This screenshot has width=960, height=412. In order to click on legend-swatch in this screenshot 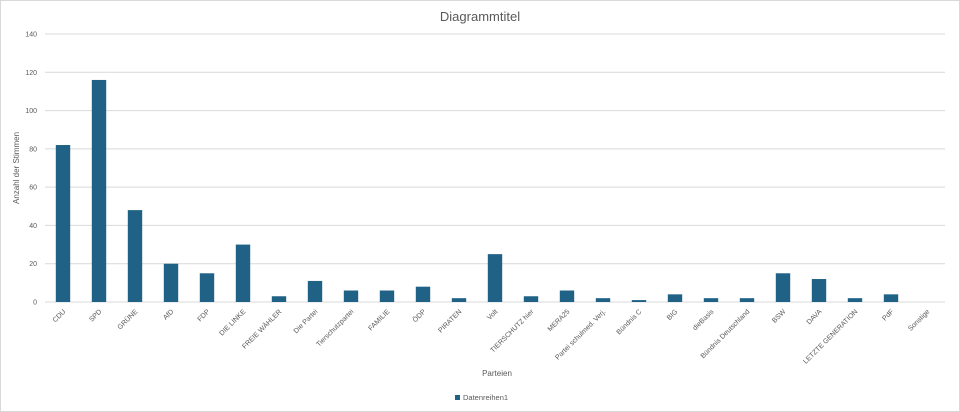, I will do `click(457, 397)`.